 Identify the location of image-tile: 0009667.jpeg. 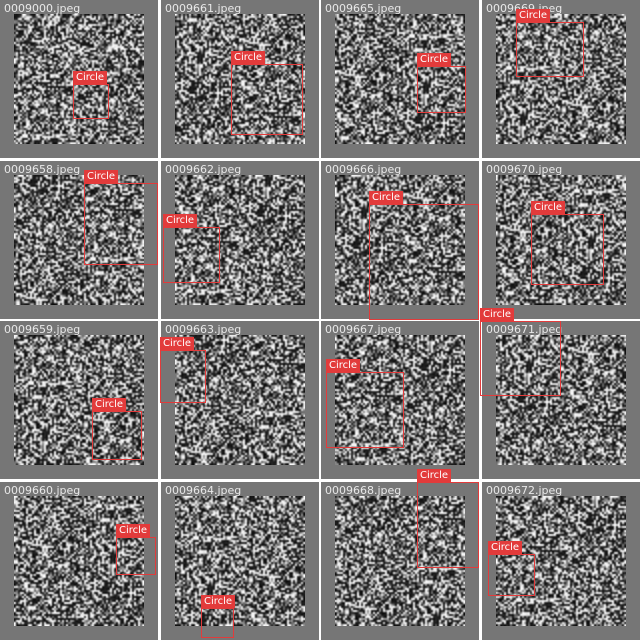
(400, 400).